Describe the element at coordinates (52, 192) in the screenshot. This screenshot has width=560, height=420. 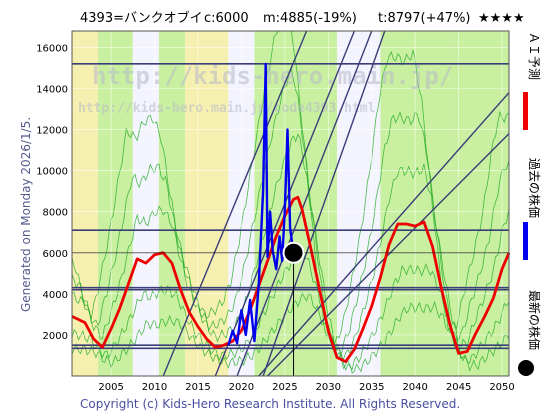
I see `y-axis-ticks: 2000 4000 6000 8000 10000 12000 14000 16000` at that location.